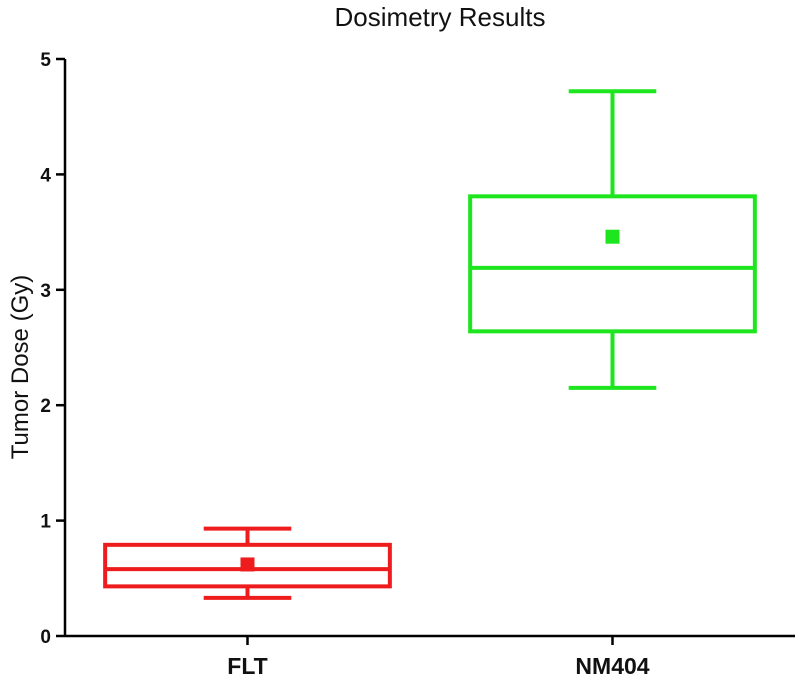 Image resolution: width=800 pixels, height=683 pixels. I want to click on chart-title: Dosimetry Results, so click(440, 17).